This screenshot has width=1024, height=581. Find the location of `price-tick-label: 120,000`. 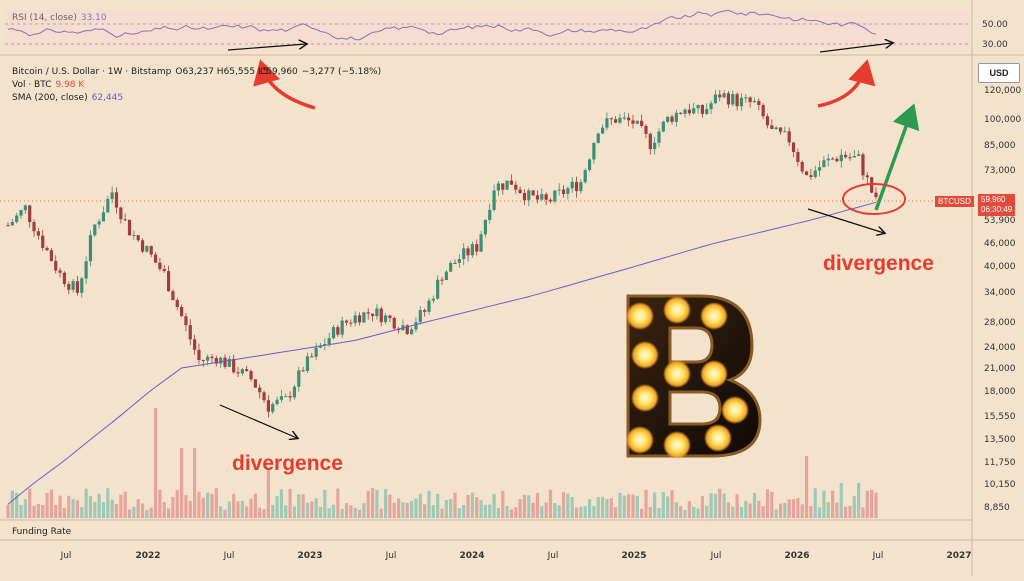

price-tick-label: 120,000 is located at coordinates (1002, 91).